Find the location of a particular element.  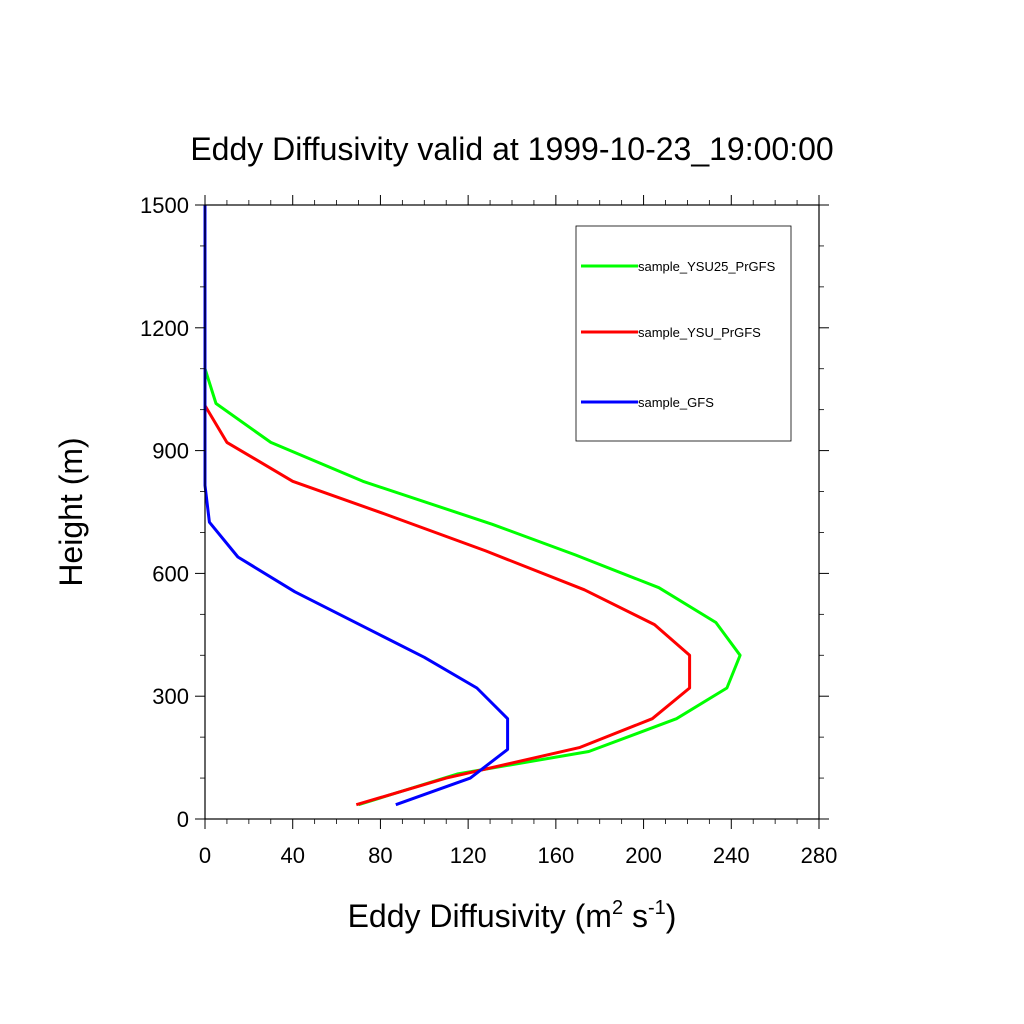

x-axis-label: Eddy Diffusivity (m2 s-1) is located at coordinates (512, 915).